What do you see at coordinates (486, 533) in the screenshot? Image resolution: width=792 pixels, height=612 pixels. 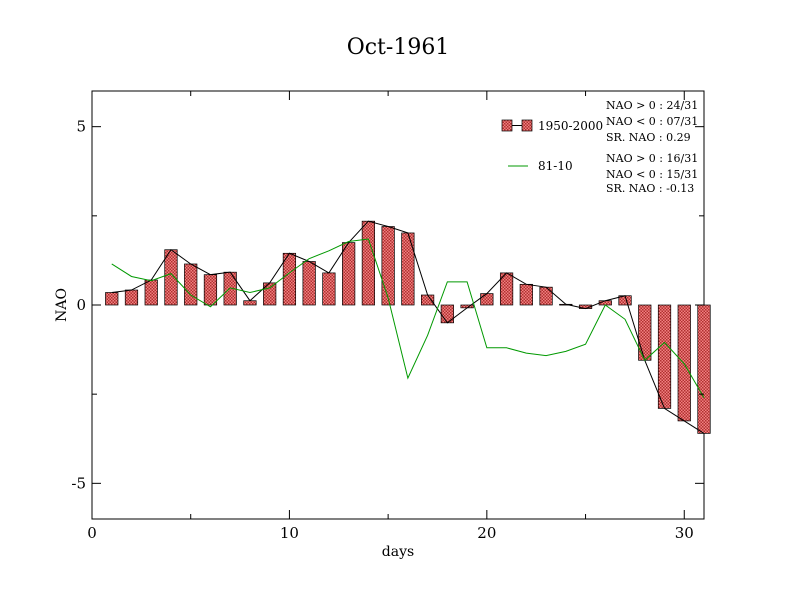 I see `x-tick-label: 20` at bounding box center [486, 533].